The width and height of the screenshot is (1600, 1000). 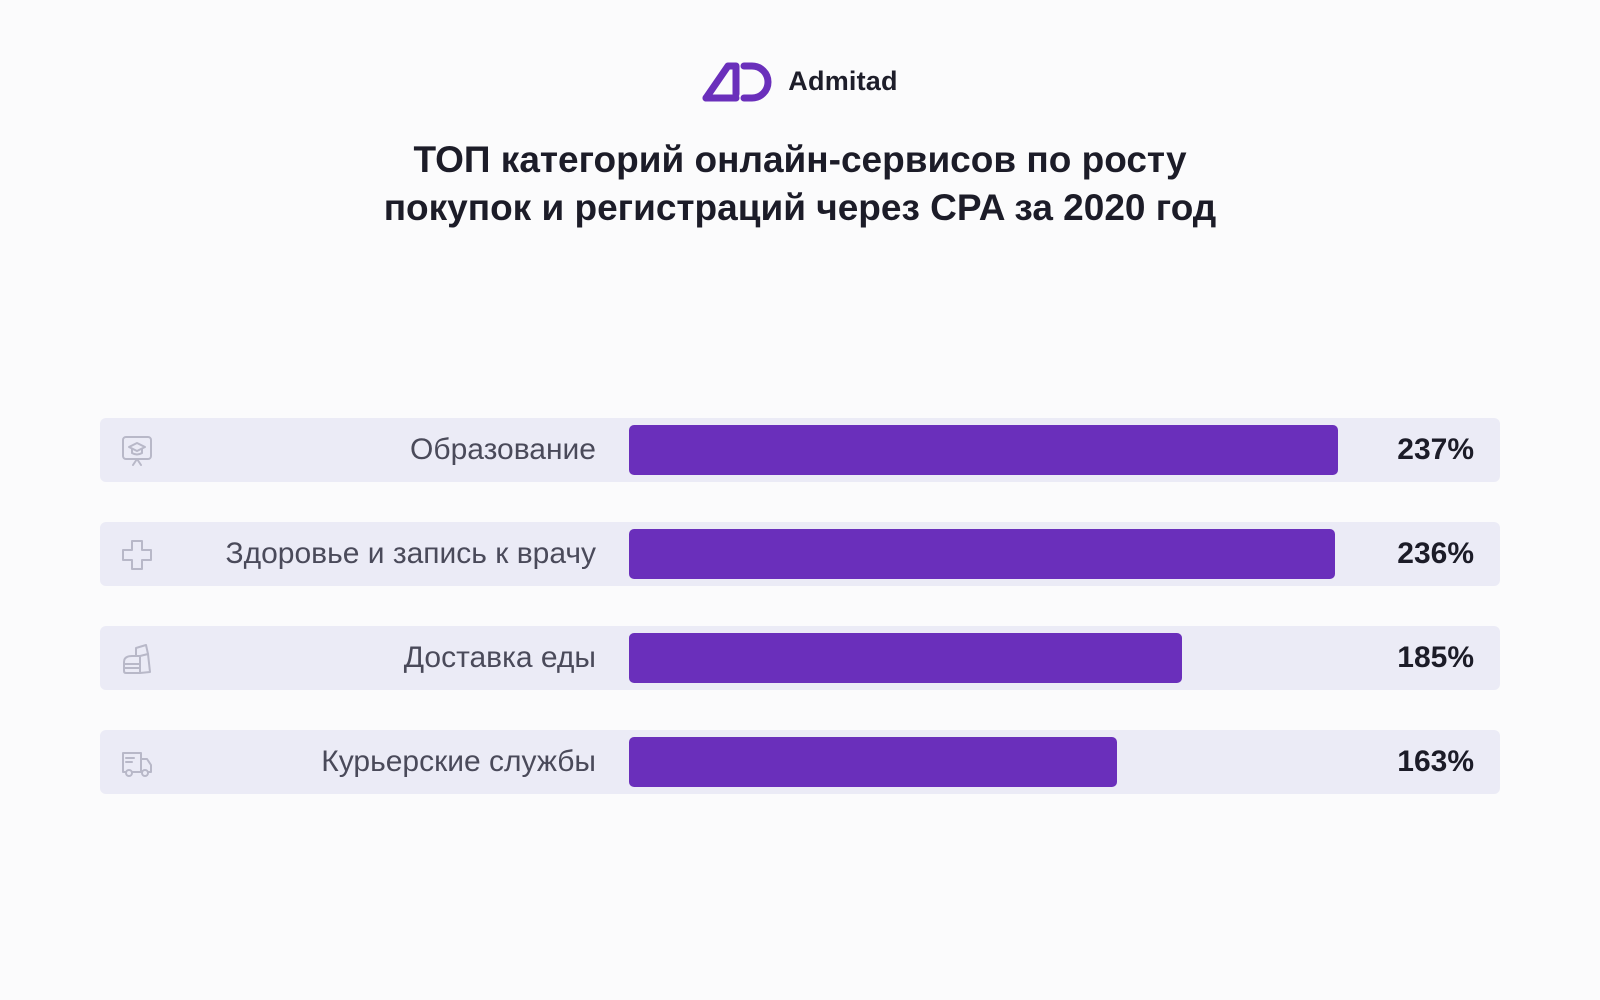 I want to click on education-icon, so click(x=137, y=451).